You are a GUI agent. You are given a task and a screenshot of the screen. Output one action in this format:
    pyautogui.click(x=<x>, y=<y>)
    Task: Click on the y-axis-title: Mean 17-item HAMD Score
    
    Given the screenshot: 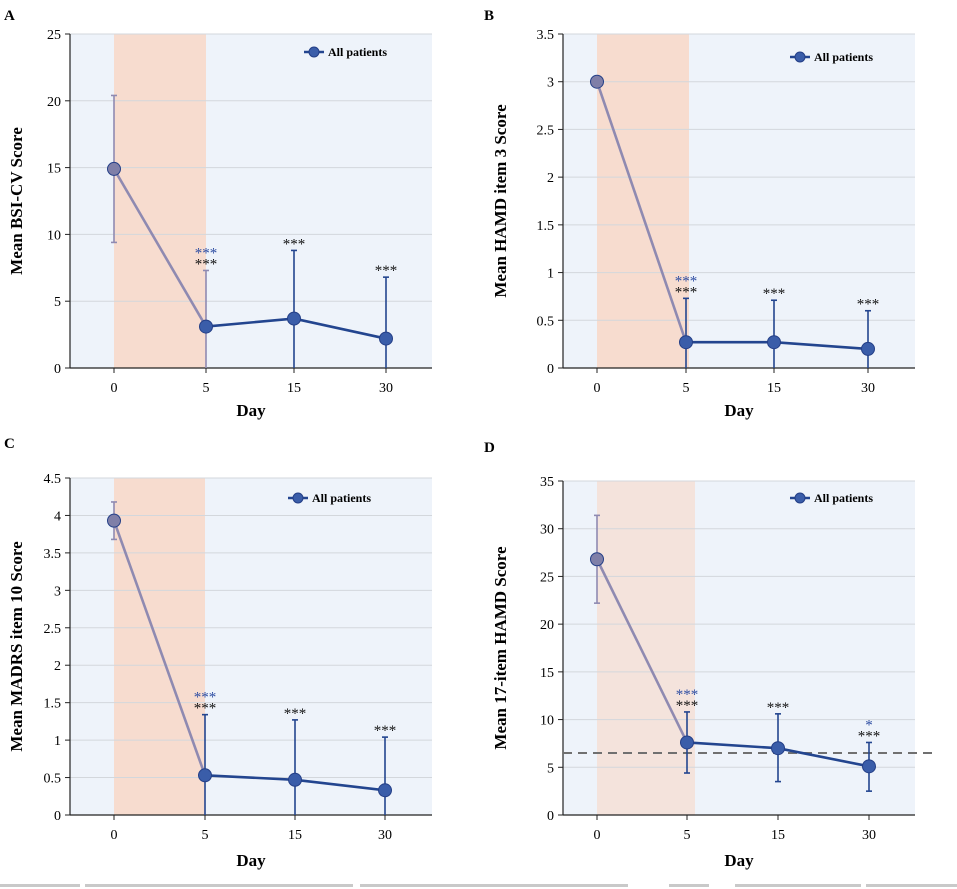 What is the action you would take?
    pyautogui.click(x=500, y=648)
    